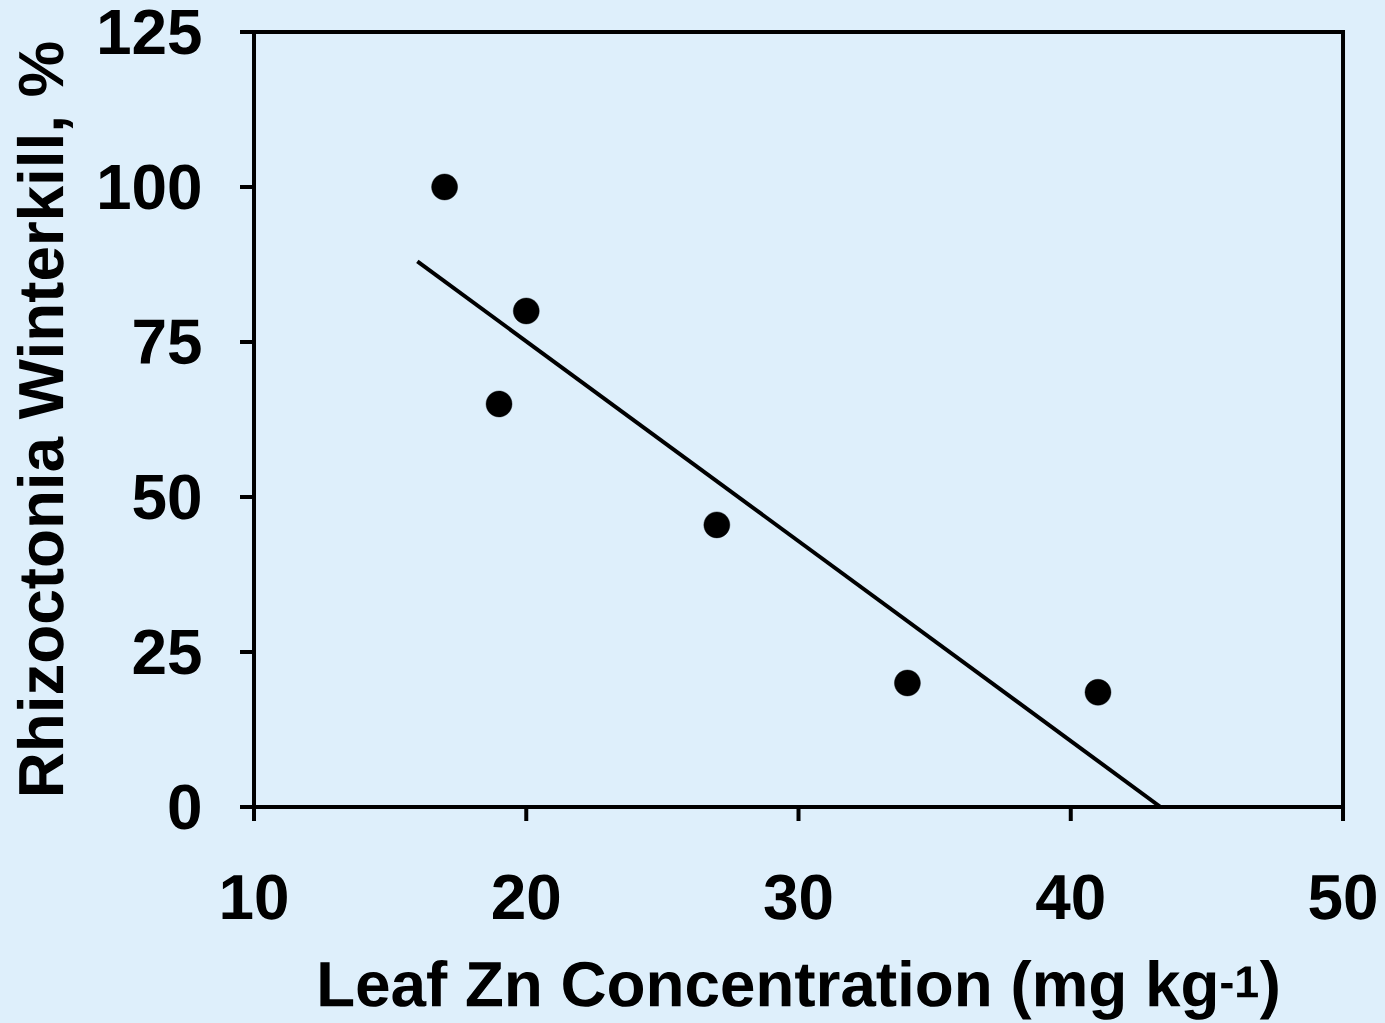 The height and width of the screenshot is (1023, 1385). Describe the element at coordinates (798, 897) in the screenshot. I see `x-tick-label: 30` at that location.